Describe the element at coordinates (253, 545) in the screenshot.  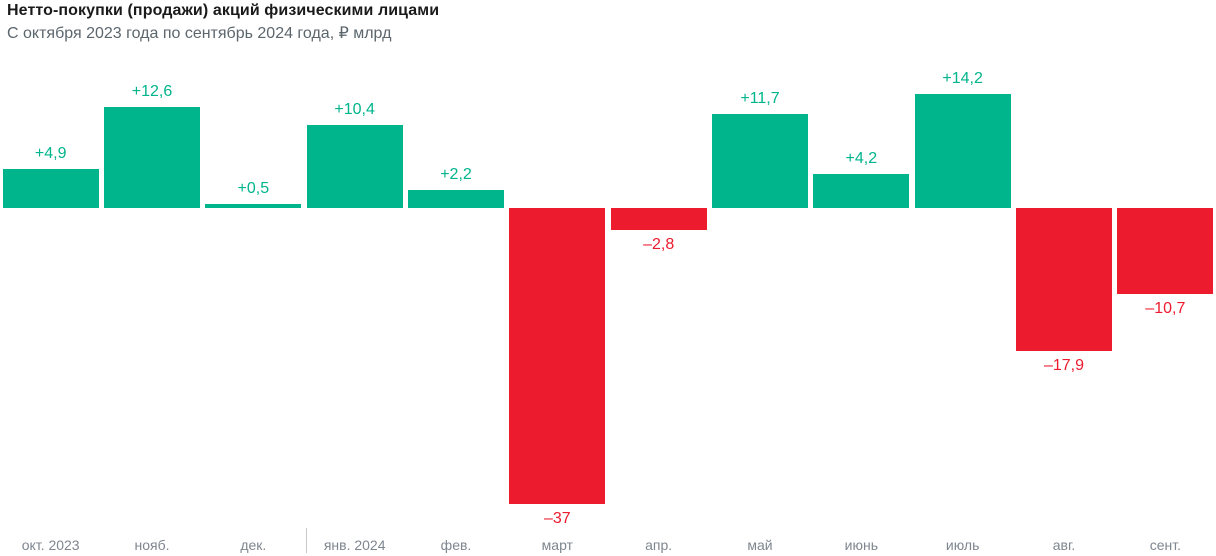
I see `axis-label: дек.` at that location.